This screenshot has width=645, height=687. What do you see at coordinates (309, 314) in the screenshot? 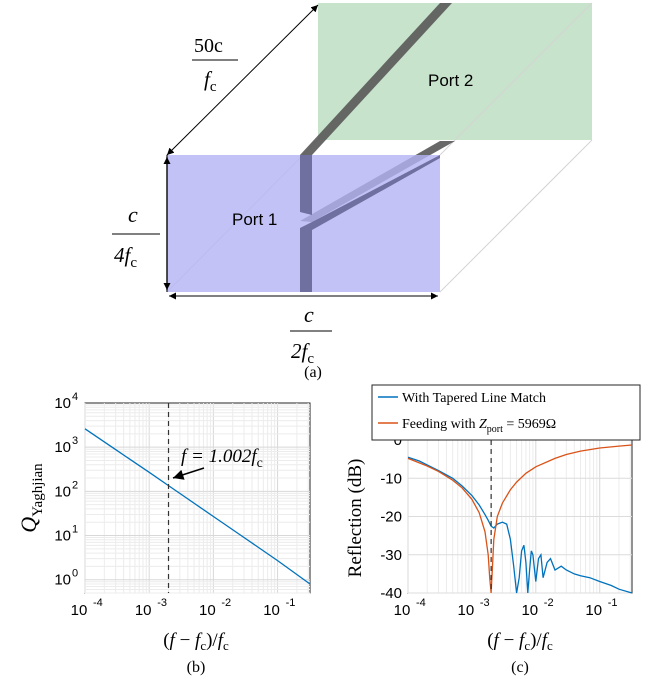
I see `width-label-num: c` at bounding box center [309, 314].